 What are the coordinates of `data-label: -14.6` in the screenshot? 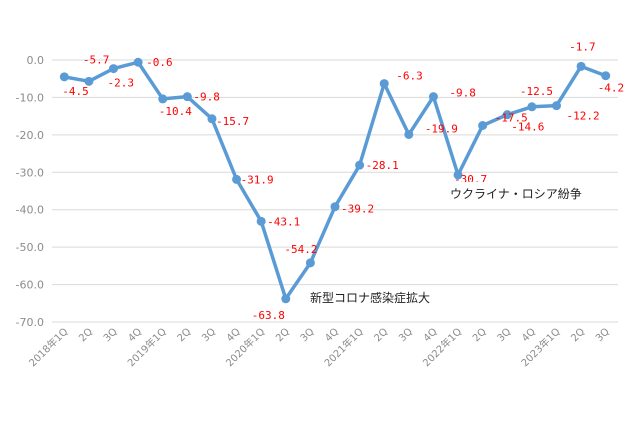 It's located at (527, 127).